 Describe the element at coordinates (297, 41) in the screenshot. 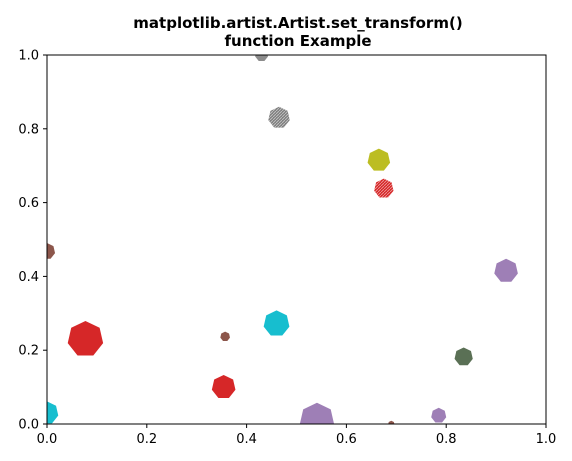

I see `chart-title-line2: function Example` at that location.